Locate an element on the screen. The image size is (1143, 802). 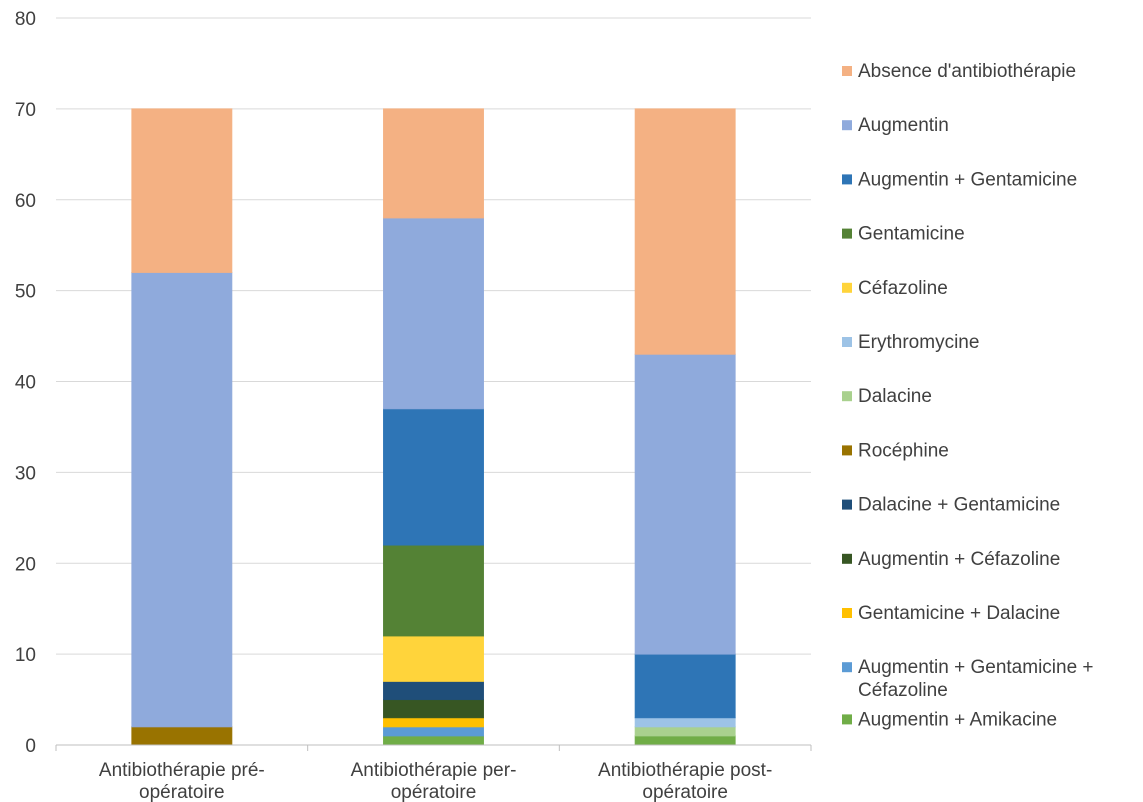
legend-label-augmentin-cefazoline: Augmentin + Céfazoline is located at coordinates (959, 559).